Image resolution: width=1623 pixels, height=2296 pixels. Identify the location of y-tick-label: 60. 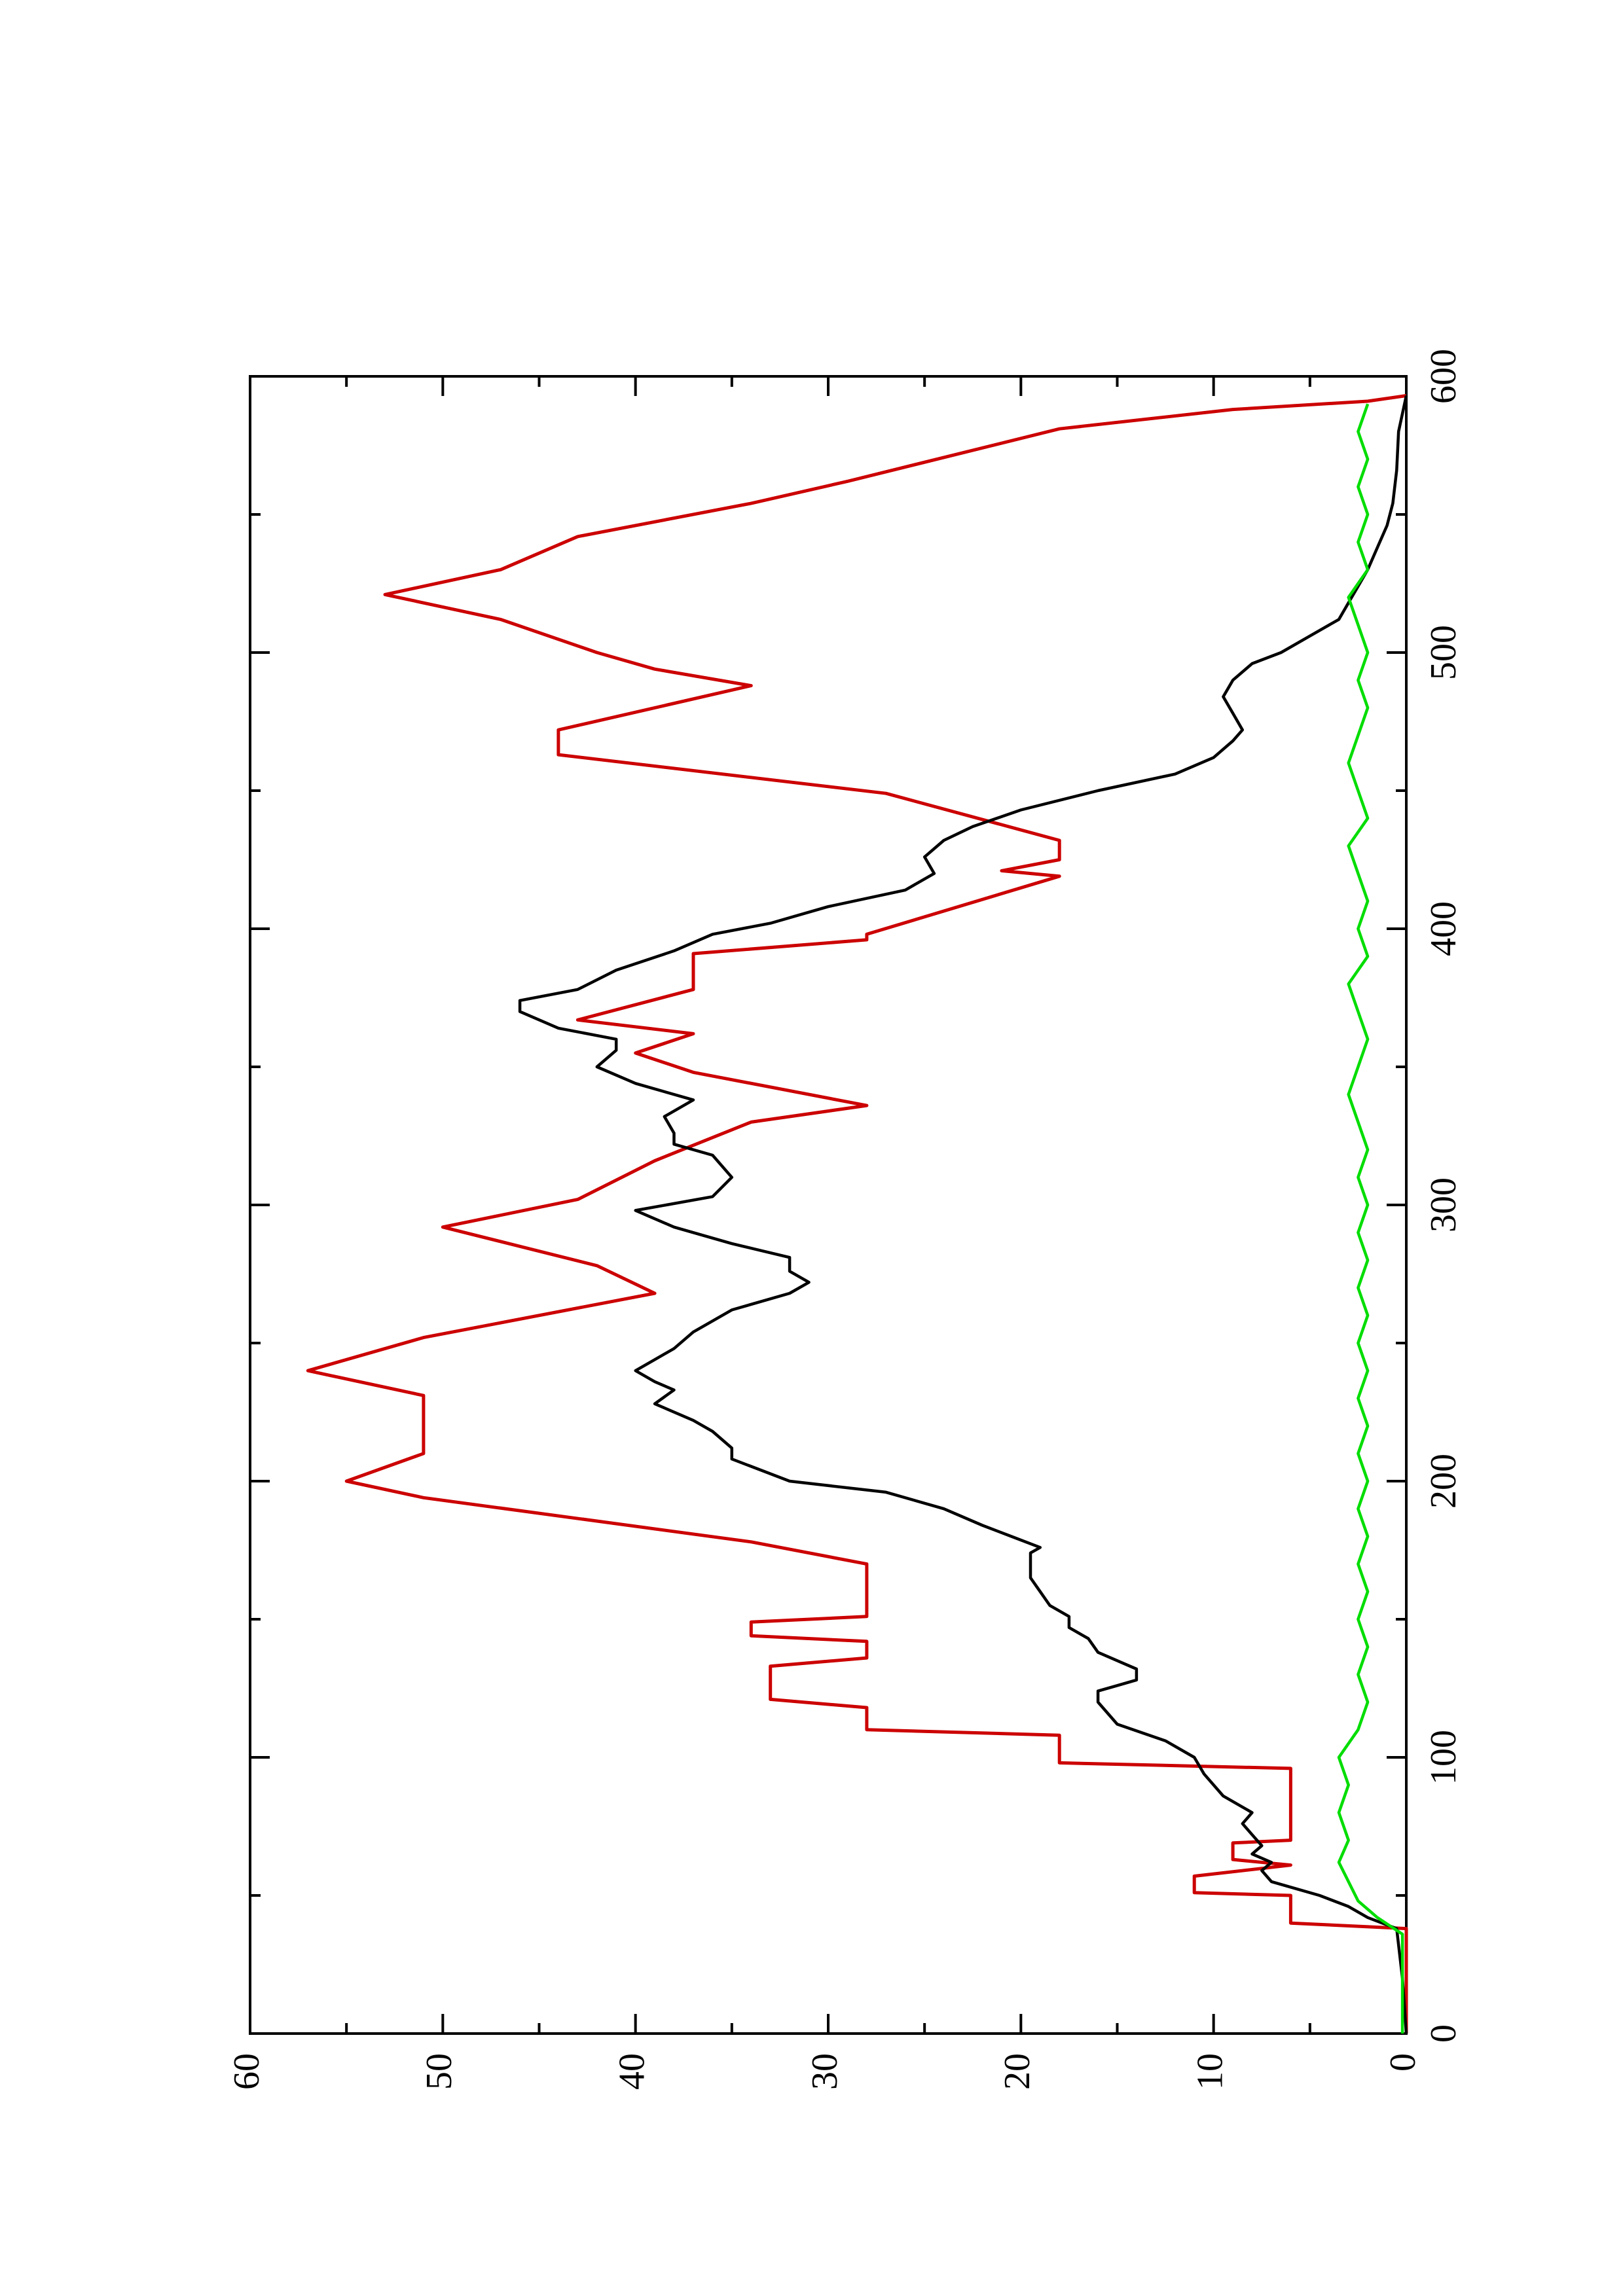
(247, 2071).